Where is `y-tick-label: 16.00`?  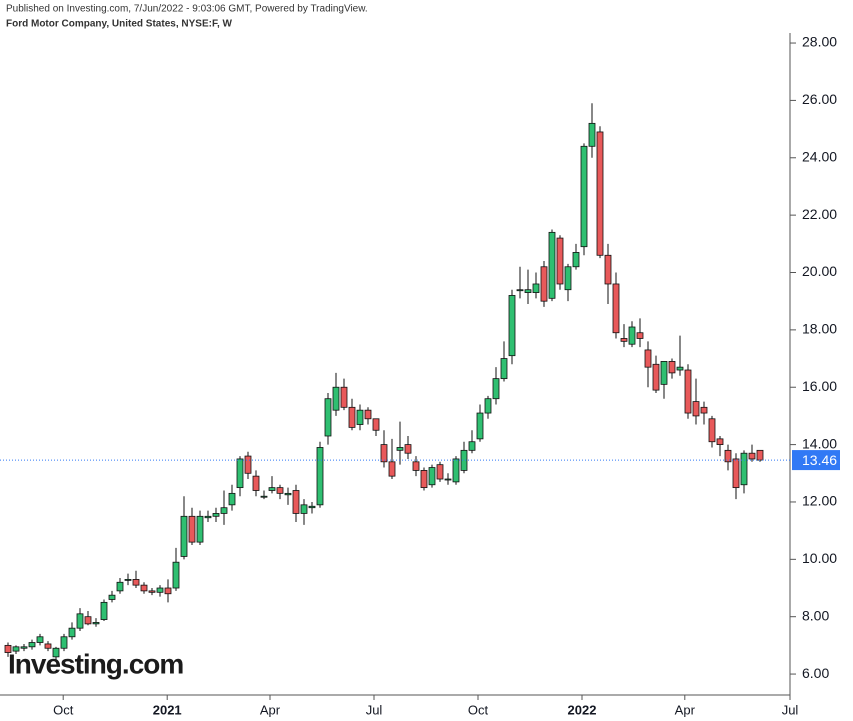
y-tick-label: 16.00 is located at coordinates (819, 386).